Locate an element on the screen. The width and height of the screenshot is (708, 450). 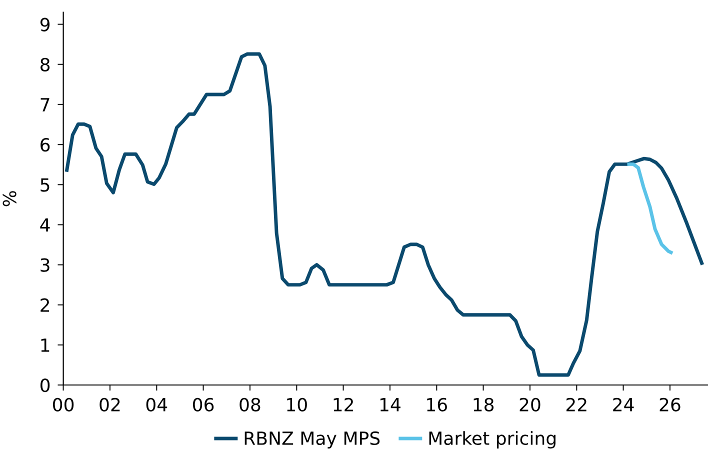
y-tick-label: 1 is located at coordinates (45, 345).